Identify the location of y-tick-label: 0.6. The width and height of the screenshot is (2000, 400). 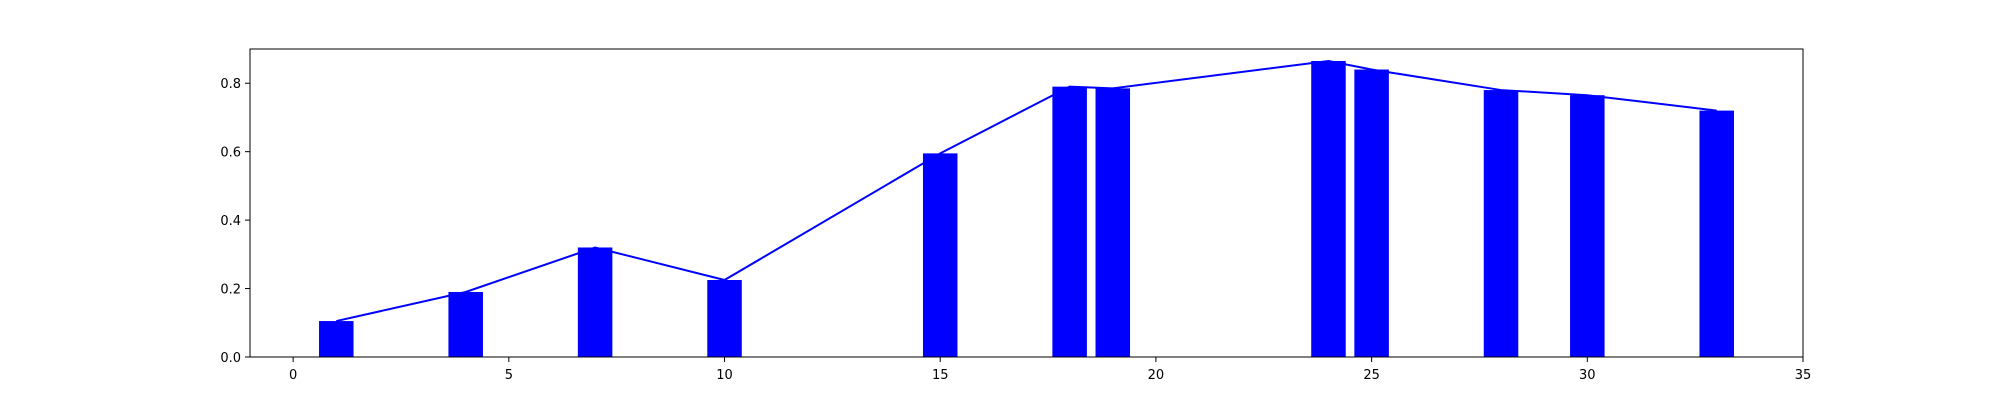
(230, 153).